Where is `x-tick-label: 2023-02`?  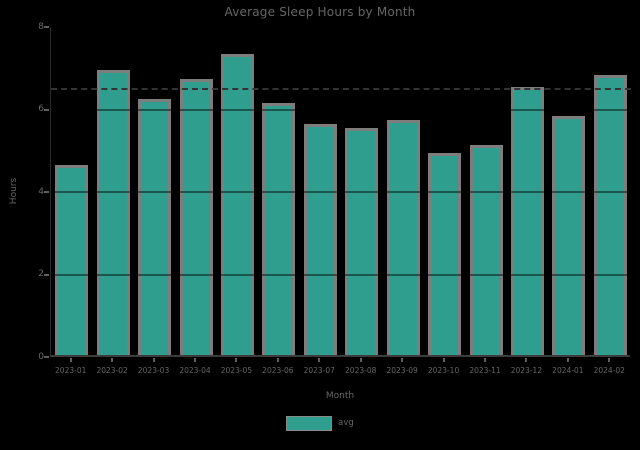
x-tick-label: 2023-02 is located at coordinates (112, 370).